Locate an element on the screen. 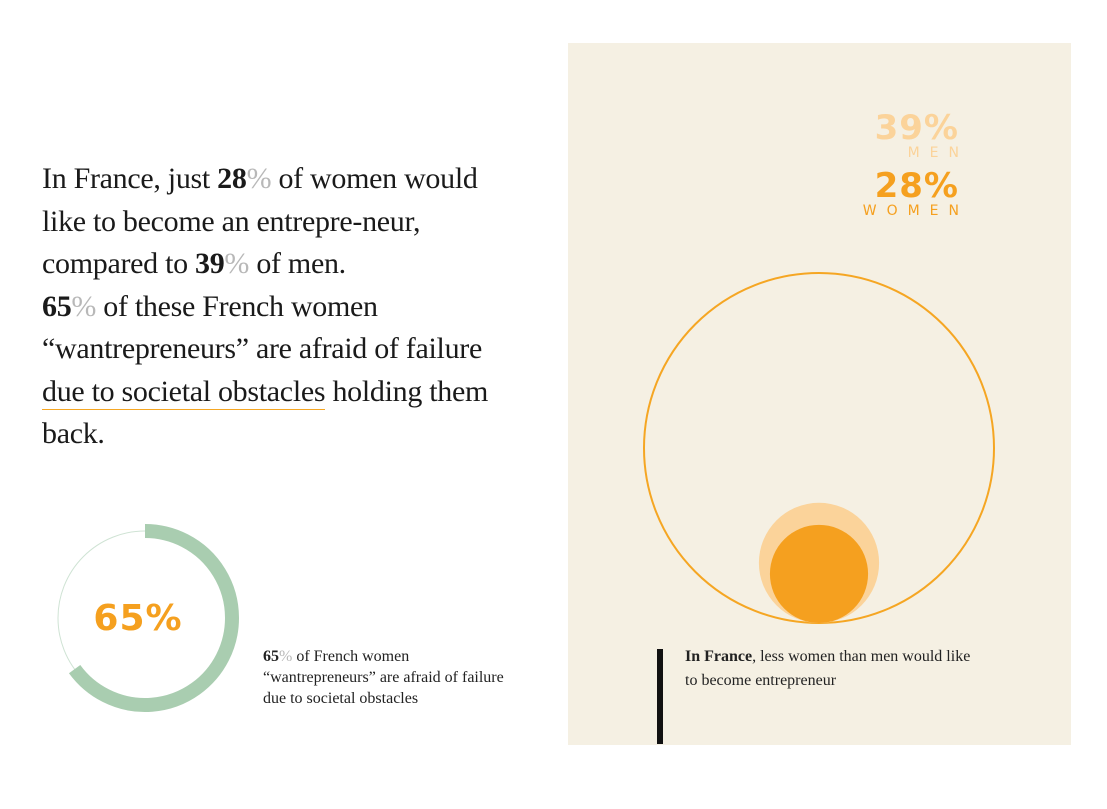 The width and height of the screenshot is (1107, 809). legend-men-value: 39% is located at coordinates (916, 128).